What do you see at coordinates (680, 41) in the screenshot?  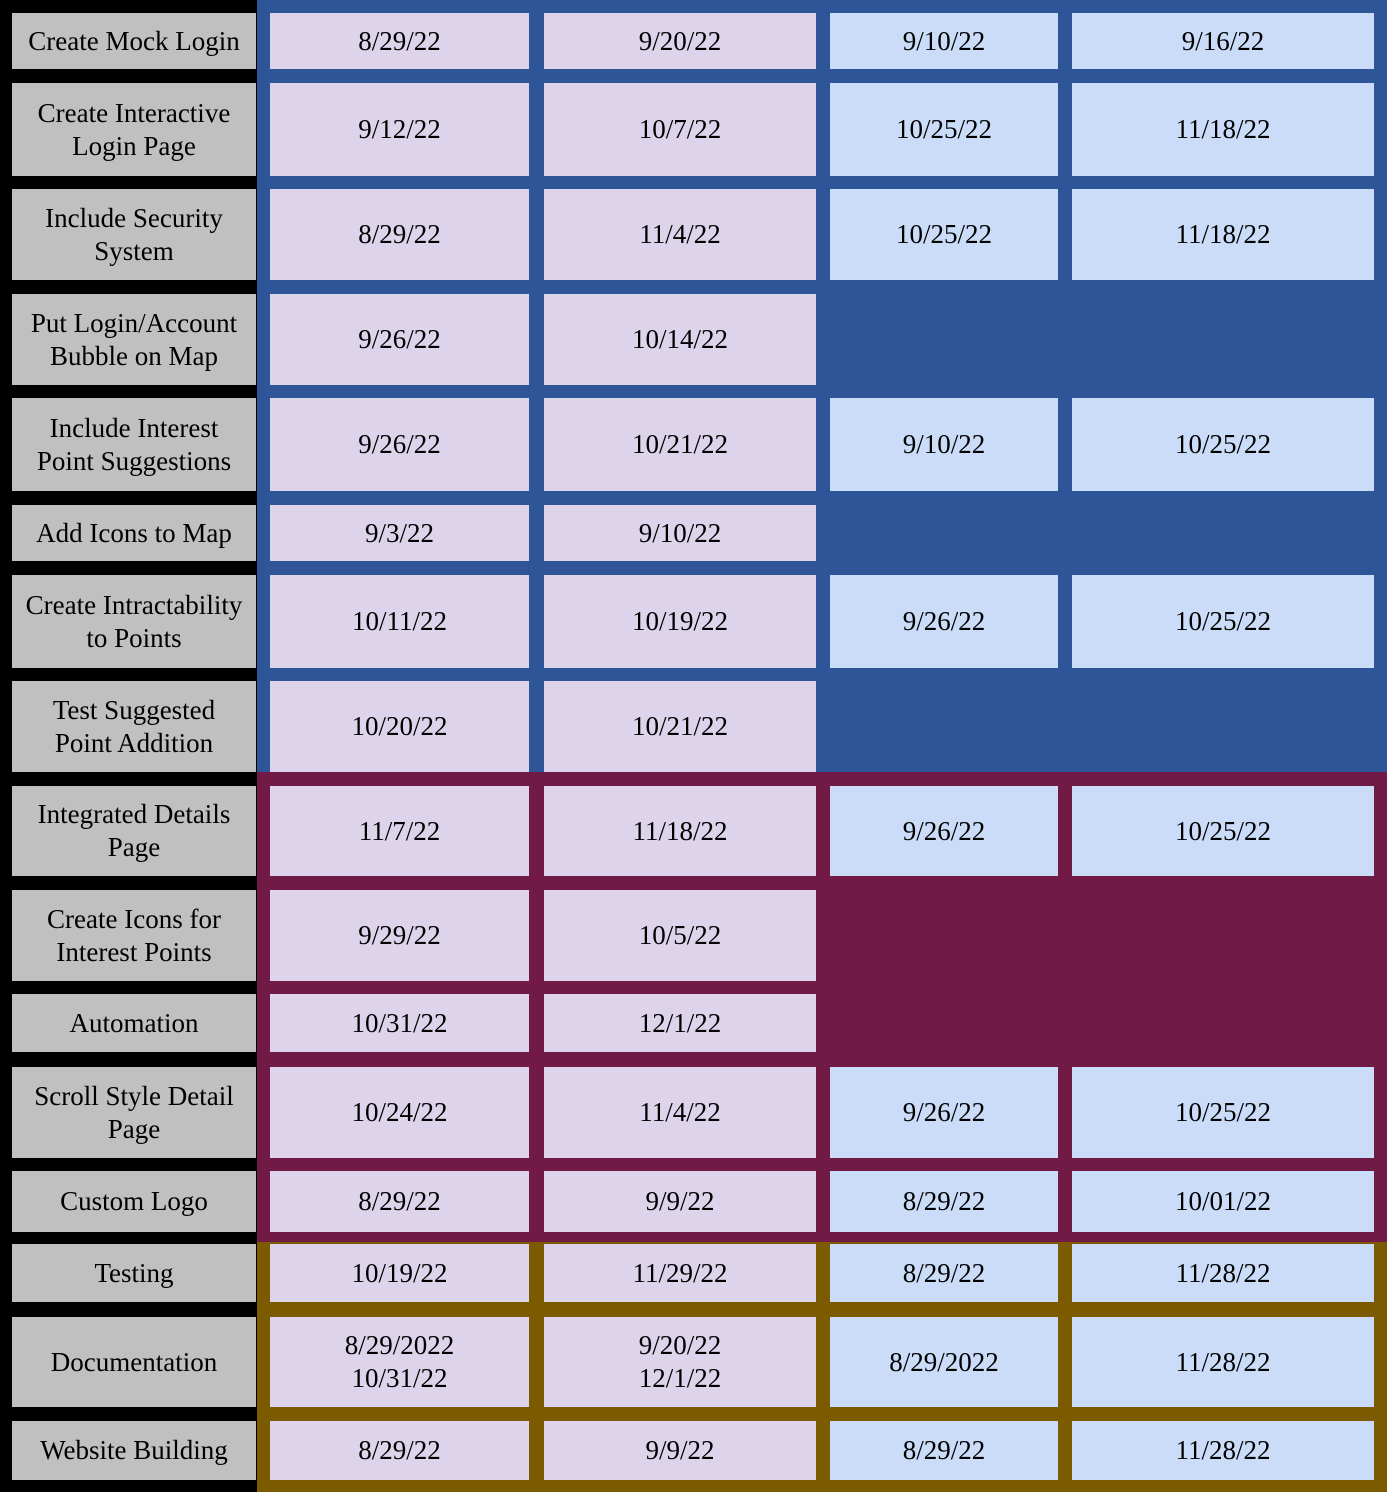 I see `planned-date-cell: 9/20/22` at bounding box center [680, 41].